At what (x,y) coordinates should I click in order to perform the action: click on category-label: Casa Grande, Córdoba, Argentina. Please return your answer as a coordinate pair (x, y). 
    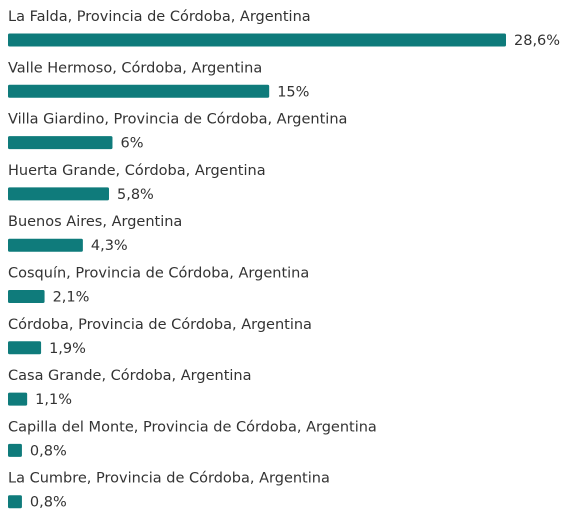
    Looking at the image, I should click on (130, 376).